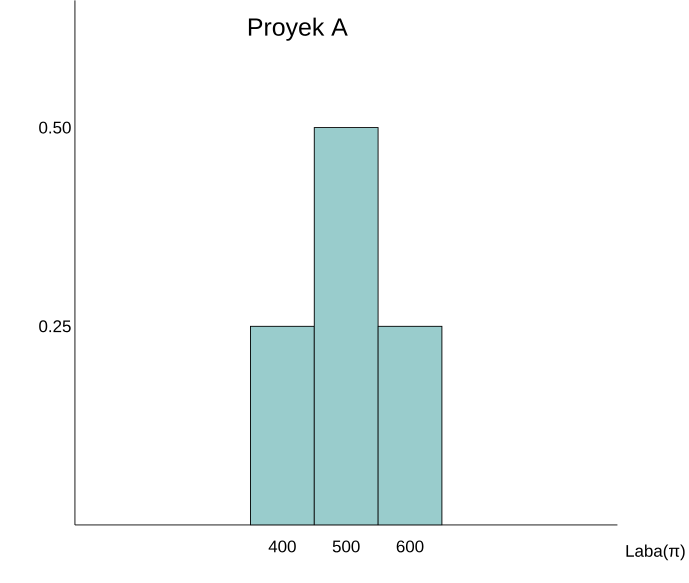 This screenshot has height=583, width=689. I want to click on y-tick-label: 0.50, so click(55, 128).